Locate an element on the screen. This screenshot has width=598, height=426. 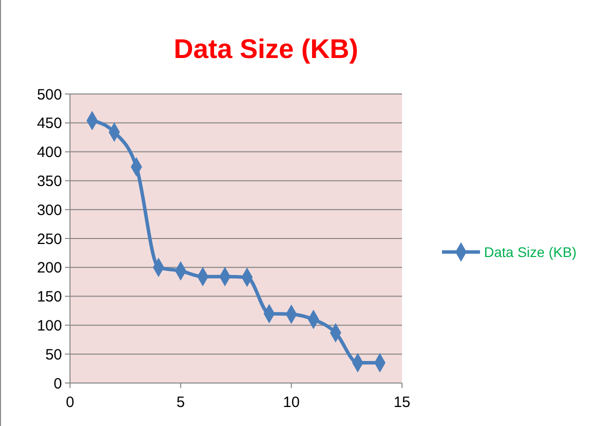
y-tick-label: 400 is located at coordinates (49, 153).